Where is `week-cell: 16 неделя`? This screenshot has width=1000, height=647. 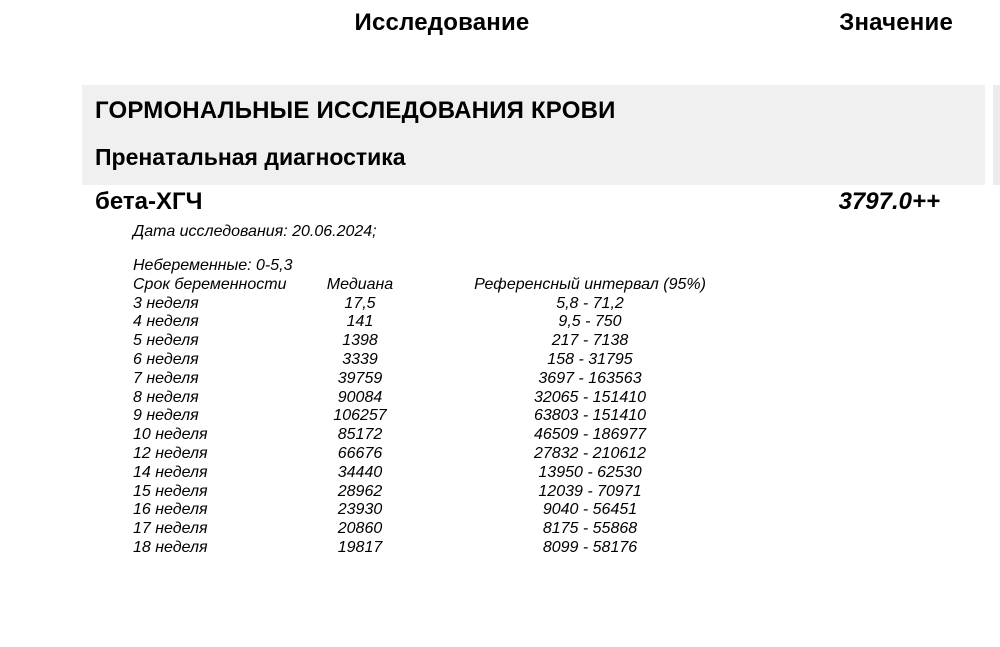 week-cell: 16 неделя is located at coordinates (170, 510).